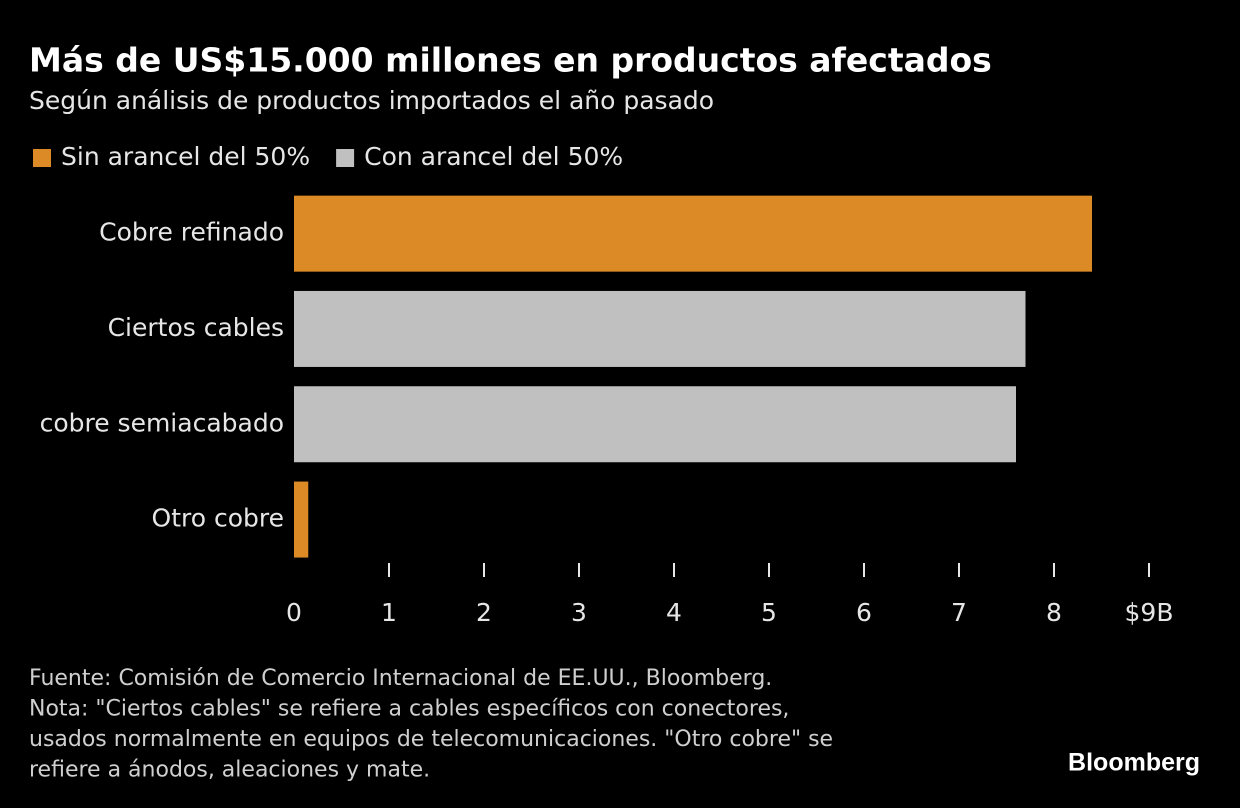  What do you see at coordinates (959, 612) in the screenshot?
I see `x-tick-label: 7` at bounding box center [959, 612].